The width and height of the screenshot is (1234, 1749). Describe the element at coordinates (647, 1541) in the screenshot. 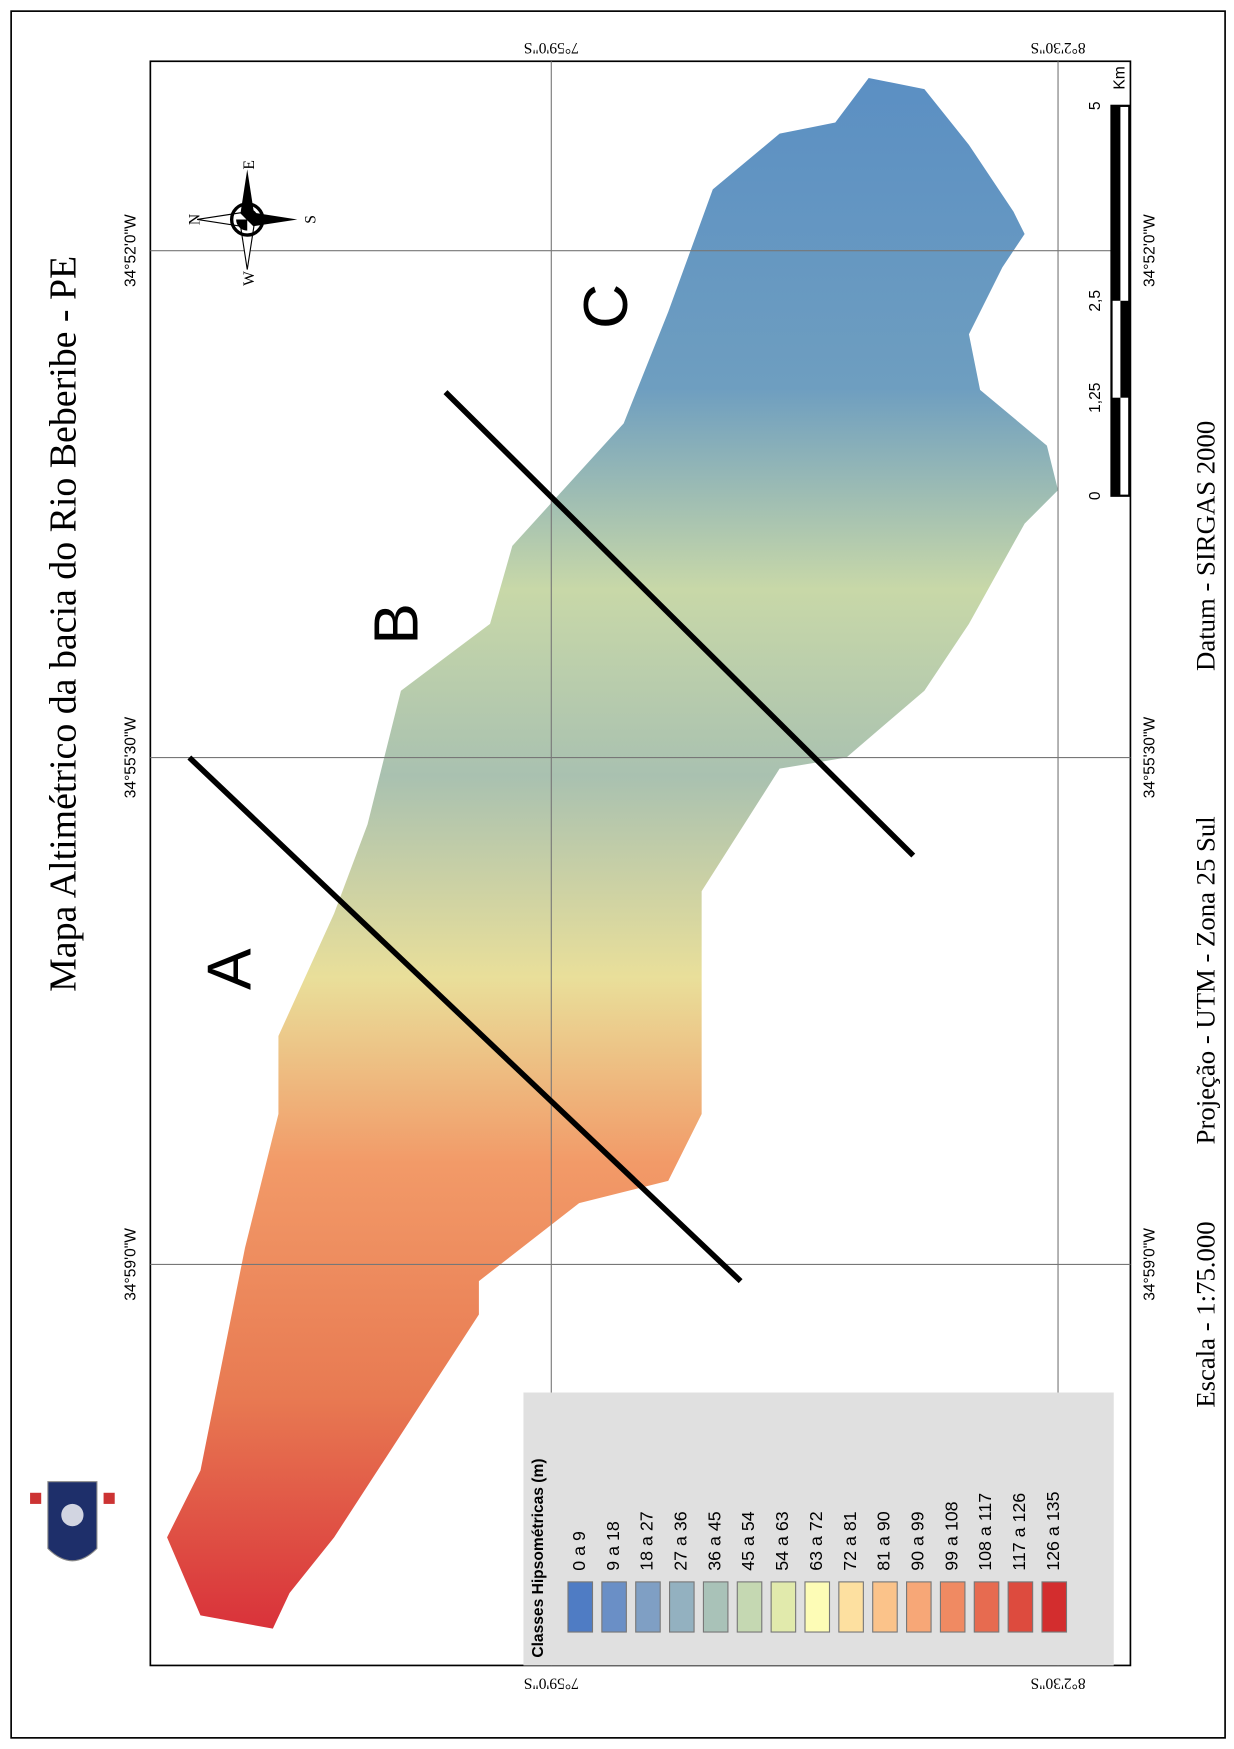

I see `legend-label: 18 a 27` at that location.